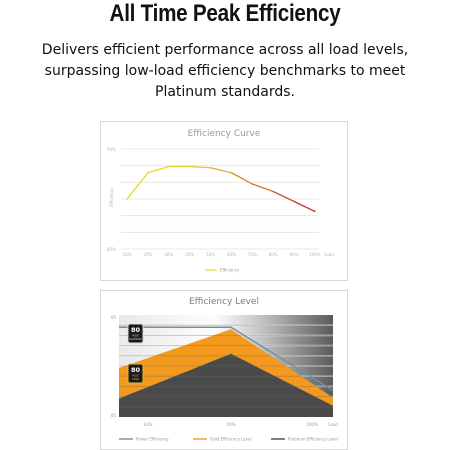 This screenshot has width=450, height=450. What do you see at coordinates (225, 13) in the screenshot?
I see `page-title: All Time Peak Efficiency` at bounding box center [225, 13].